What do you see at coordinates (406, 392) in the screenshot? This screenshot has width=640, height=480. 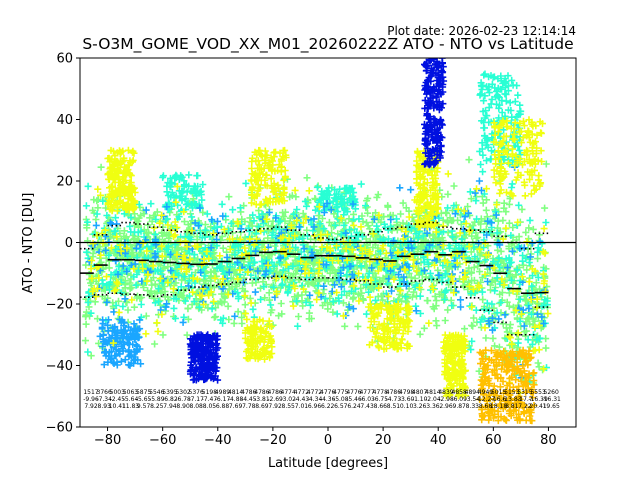 I see `bin-count-label: 4798` at bounding box center [406, 392].